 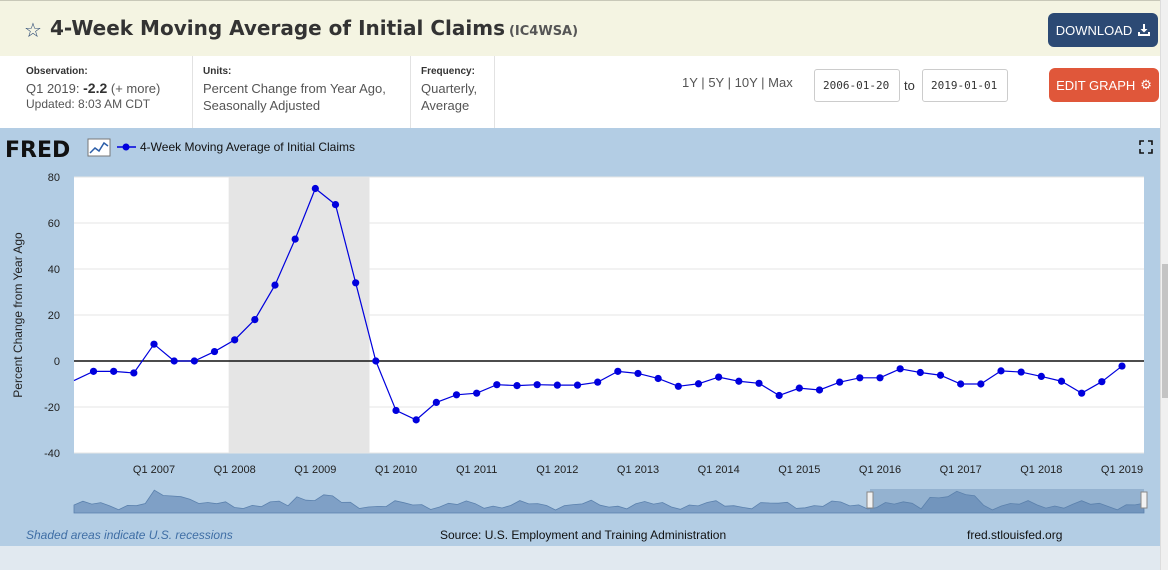 I want to click on x-tick-label: Q1 2007, so click(x=154, y=470).